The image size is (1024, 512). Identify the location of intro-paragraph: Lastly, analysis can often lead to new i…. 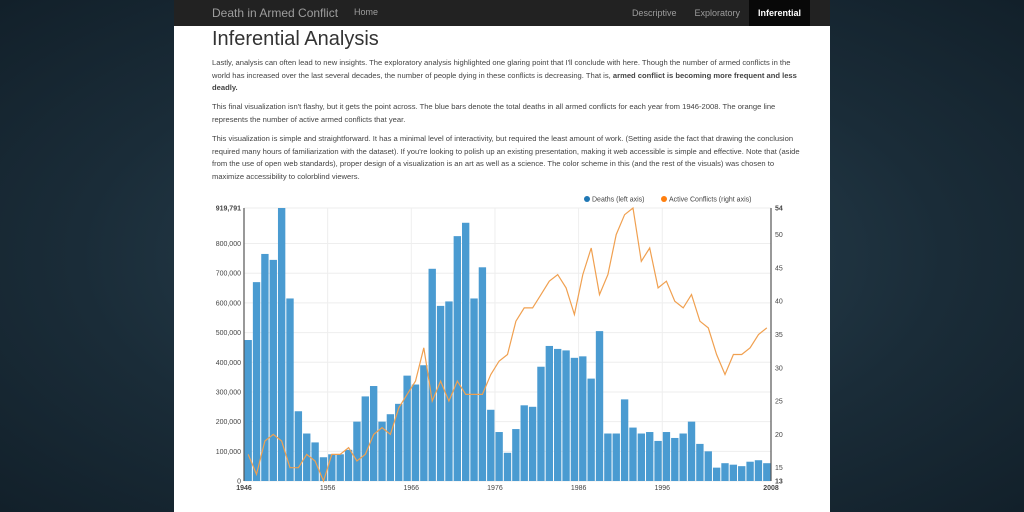
(509, 76).